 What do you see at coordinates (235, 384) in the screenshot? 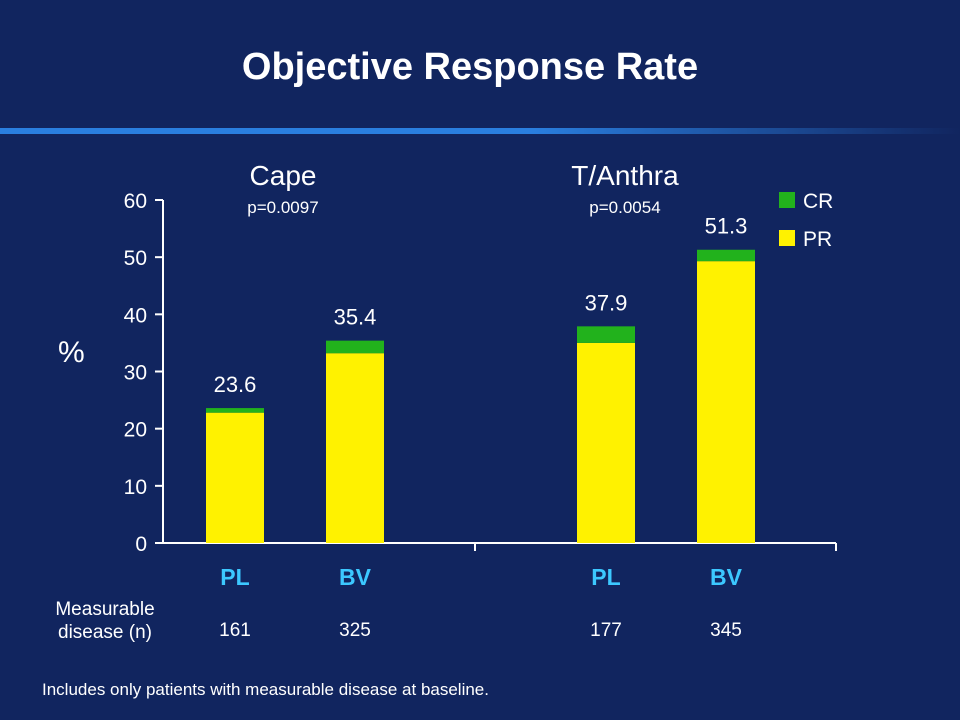
I see `bar-total-label: 23.6` at bounding box center [235, 384].